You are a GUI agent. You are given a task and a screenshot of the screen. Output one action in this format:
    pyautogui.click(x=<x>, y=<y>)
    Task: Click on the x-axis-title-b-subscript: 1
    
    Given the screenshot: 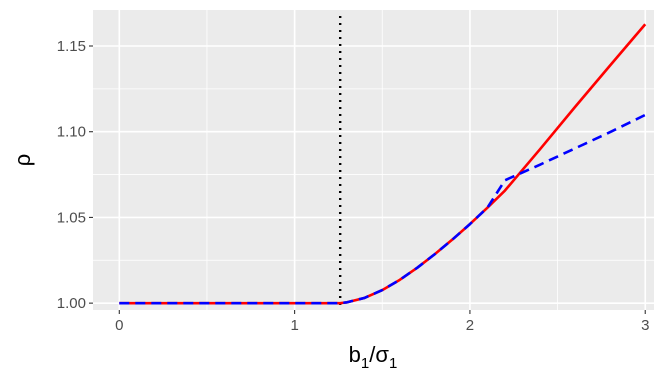 What is the action you would take?
    pyautogui.click(x=365, y=362)
    